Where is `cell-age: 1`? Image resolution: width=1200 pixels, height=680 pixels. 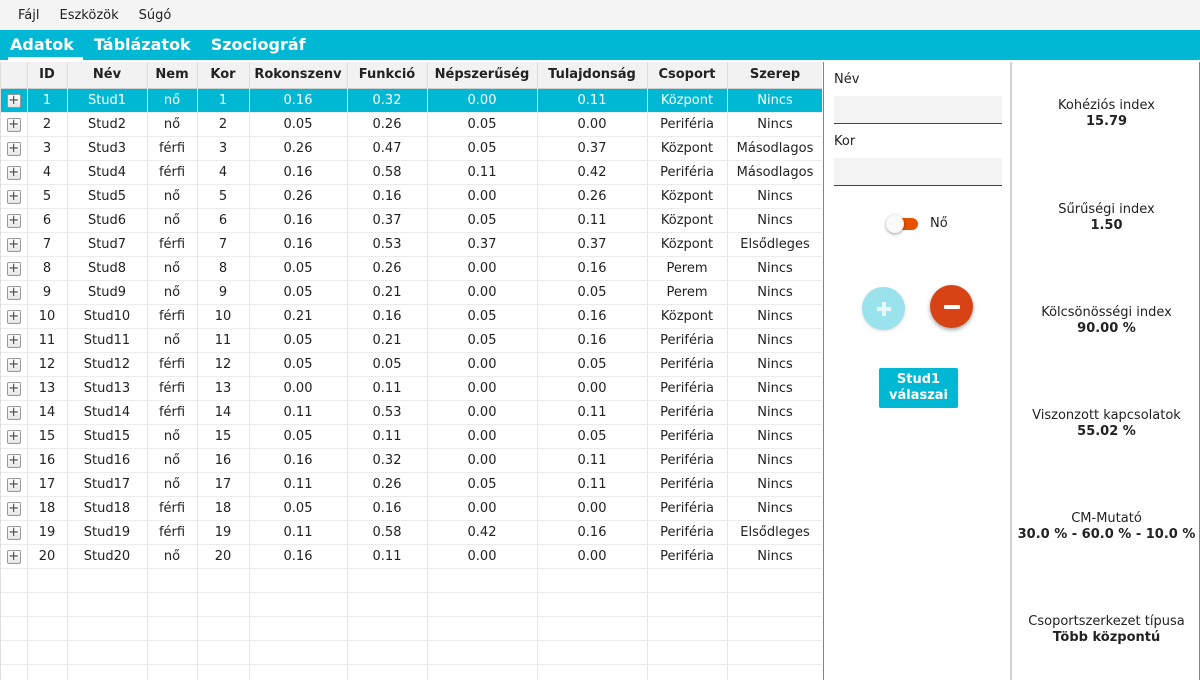 cell-age: 1 is located at coordinates (223, 100).